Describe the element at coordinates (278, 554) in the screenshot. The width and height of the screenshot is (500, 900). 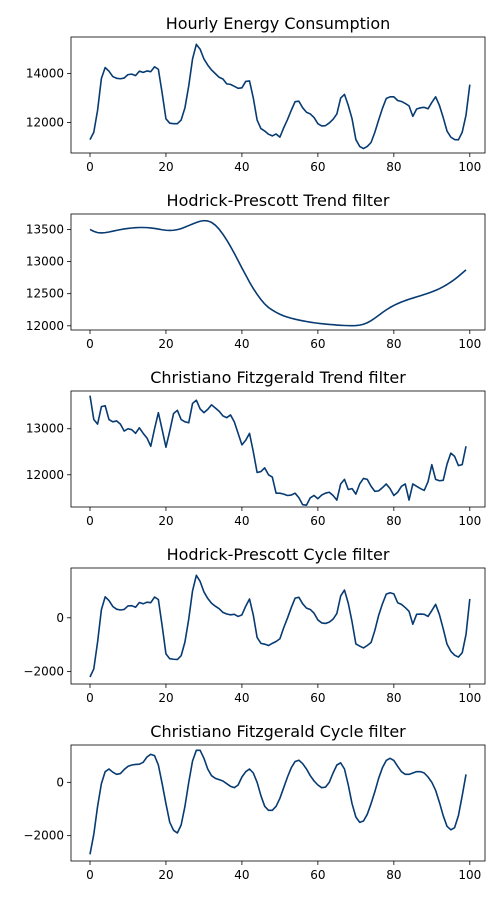
I see `chart-title: Hodrick-Prescott Cycle filter` at that location.